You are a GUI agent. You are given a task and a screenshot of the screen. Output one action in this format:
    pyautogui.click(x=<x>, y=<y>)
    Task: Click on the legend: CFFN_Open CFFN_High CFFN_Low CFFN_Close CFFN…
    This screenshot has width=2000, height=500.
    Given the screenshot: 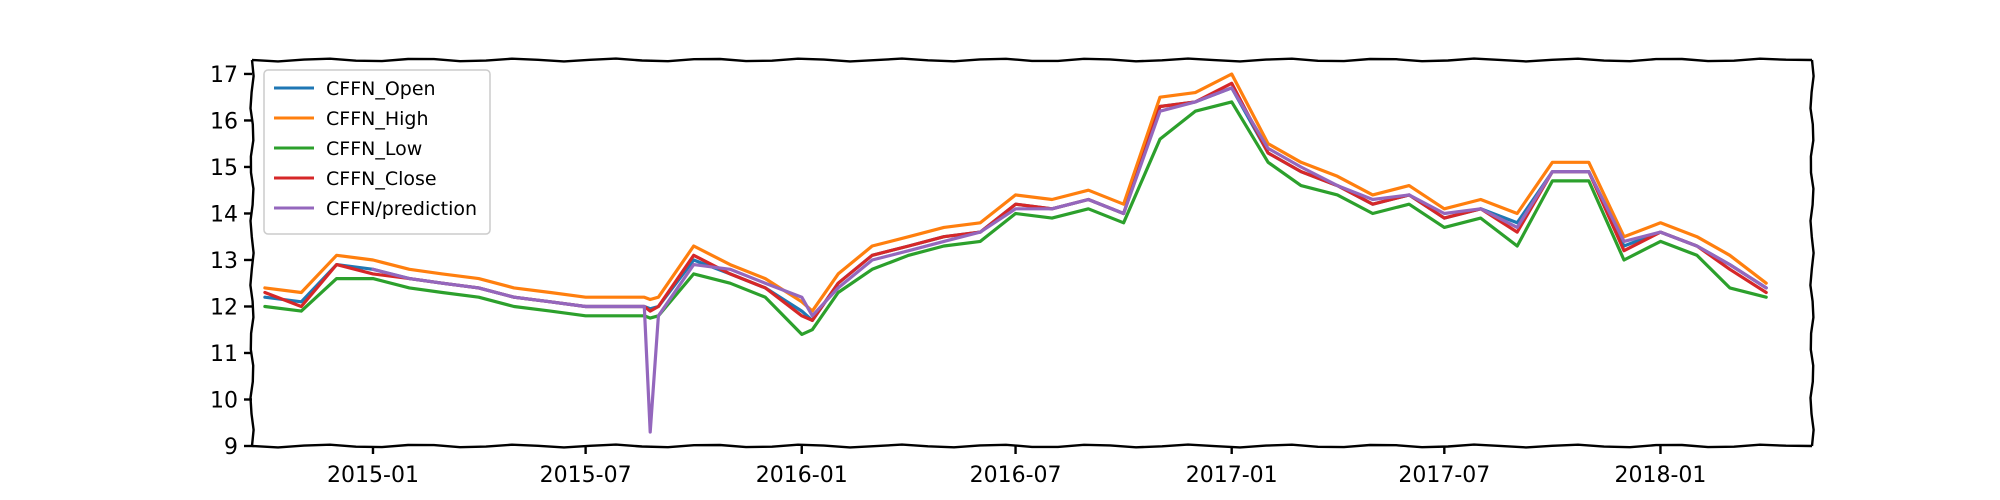 What is the action you would take?
    pyautogui.click(x=377, y=152)
    